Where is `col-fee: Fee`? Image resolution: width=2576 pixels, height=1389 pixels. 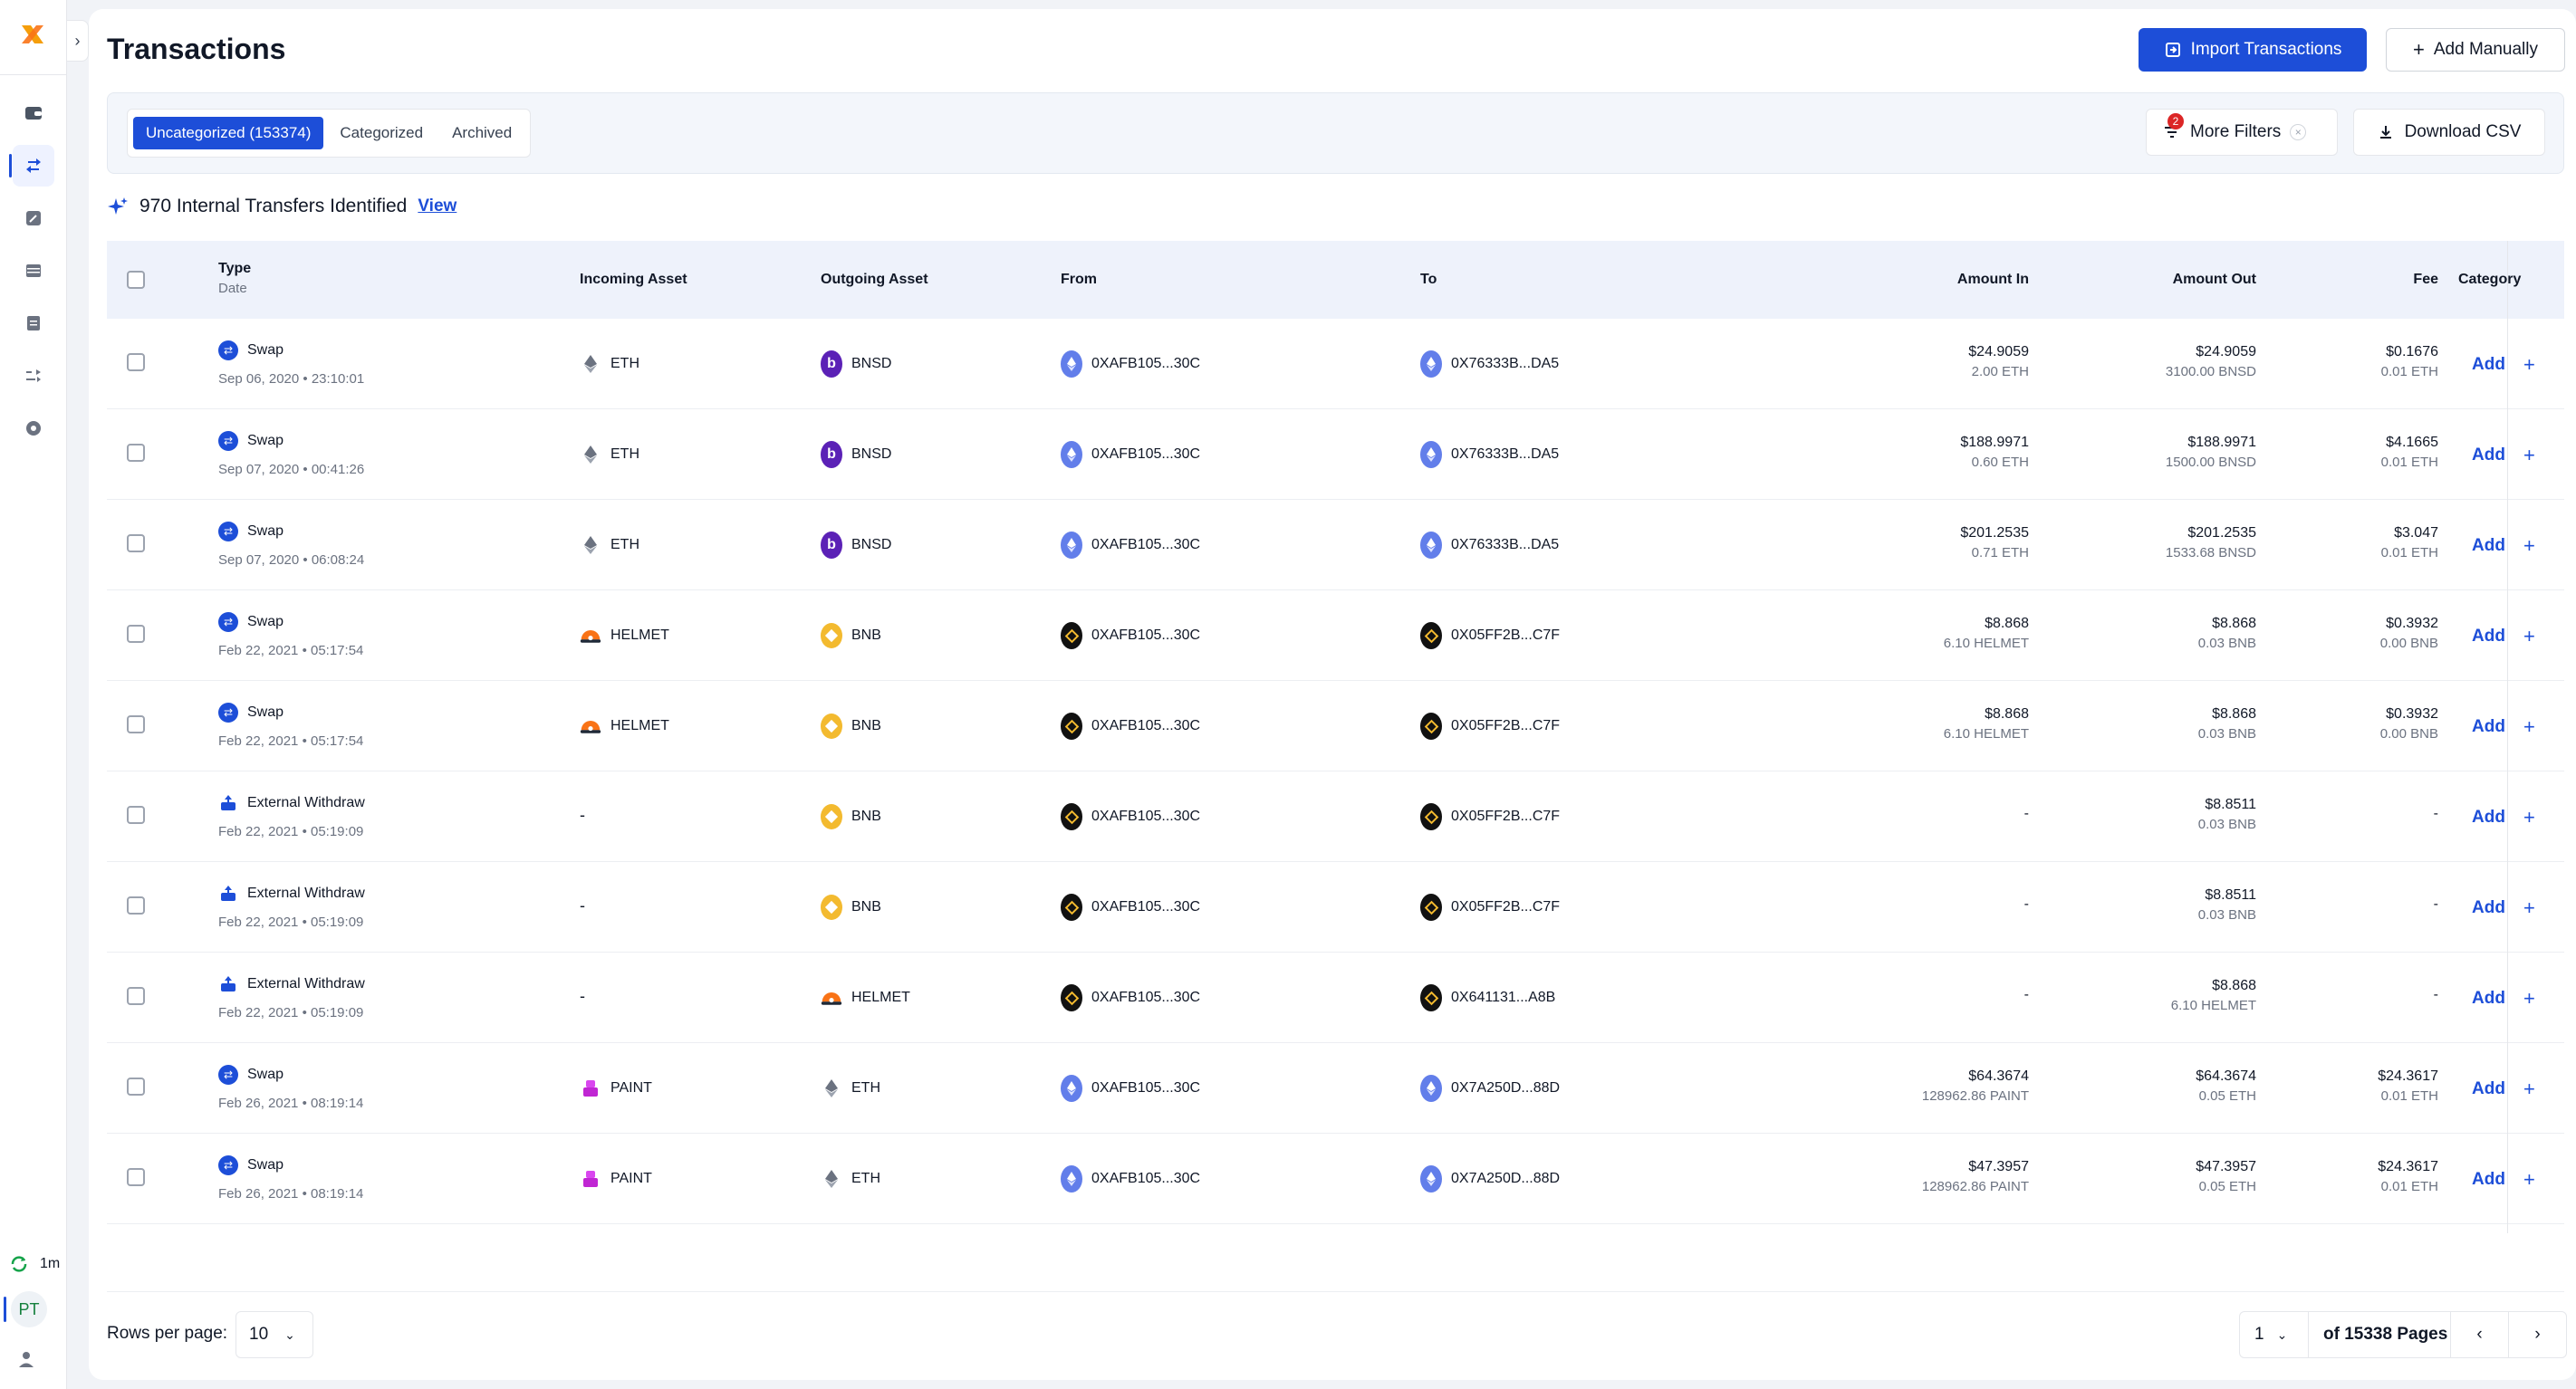 col-fee: Fee is located at coordinates (2425, 279).